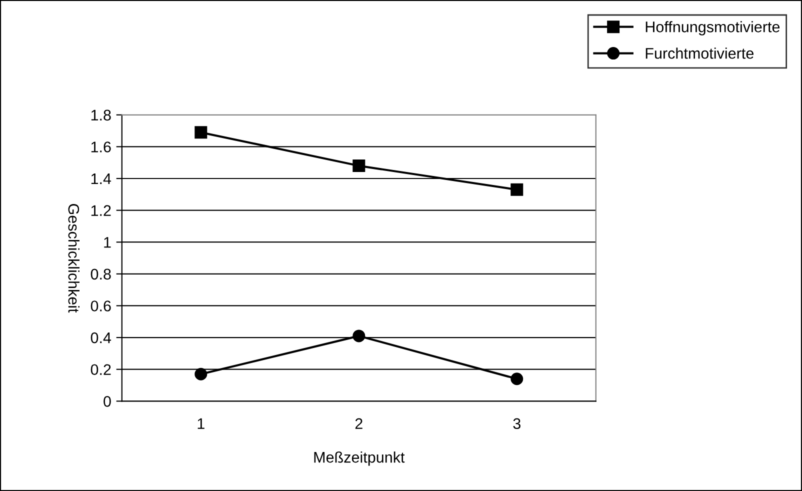  Describe the element at coordinates (101, 115) in the screenshot. I see `y-tick-label: 1.8` at that location.